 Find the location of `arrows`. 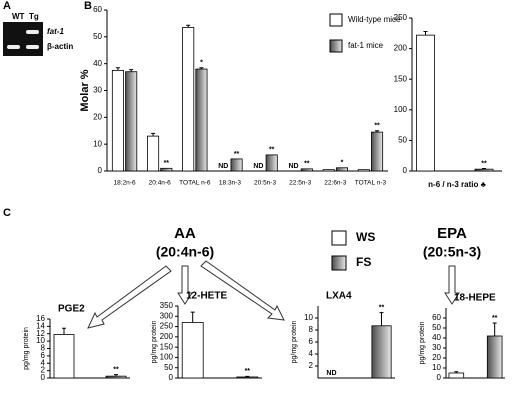

arrows is located at coordinates (273, 294).